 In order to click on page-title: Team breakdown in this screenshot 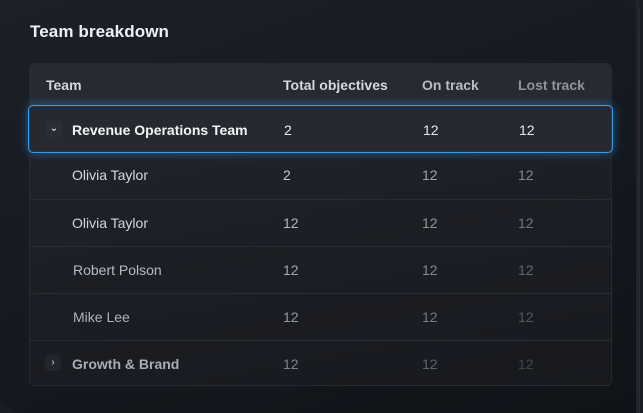, I will do `click(100, 31)`.